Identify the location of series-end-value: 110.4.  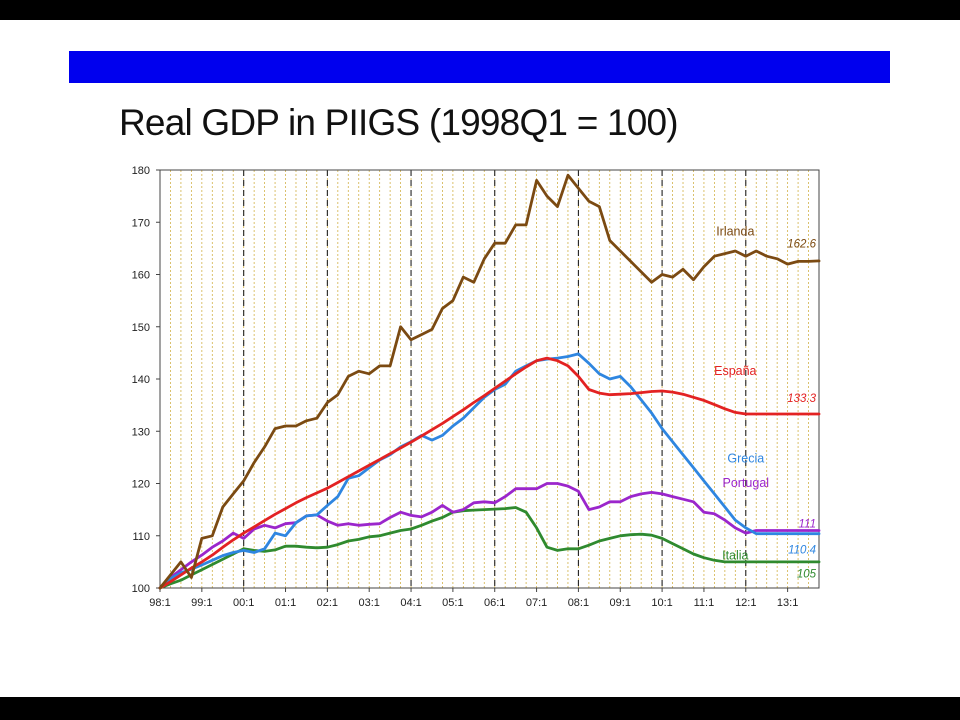
(802, 551).